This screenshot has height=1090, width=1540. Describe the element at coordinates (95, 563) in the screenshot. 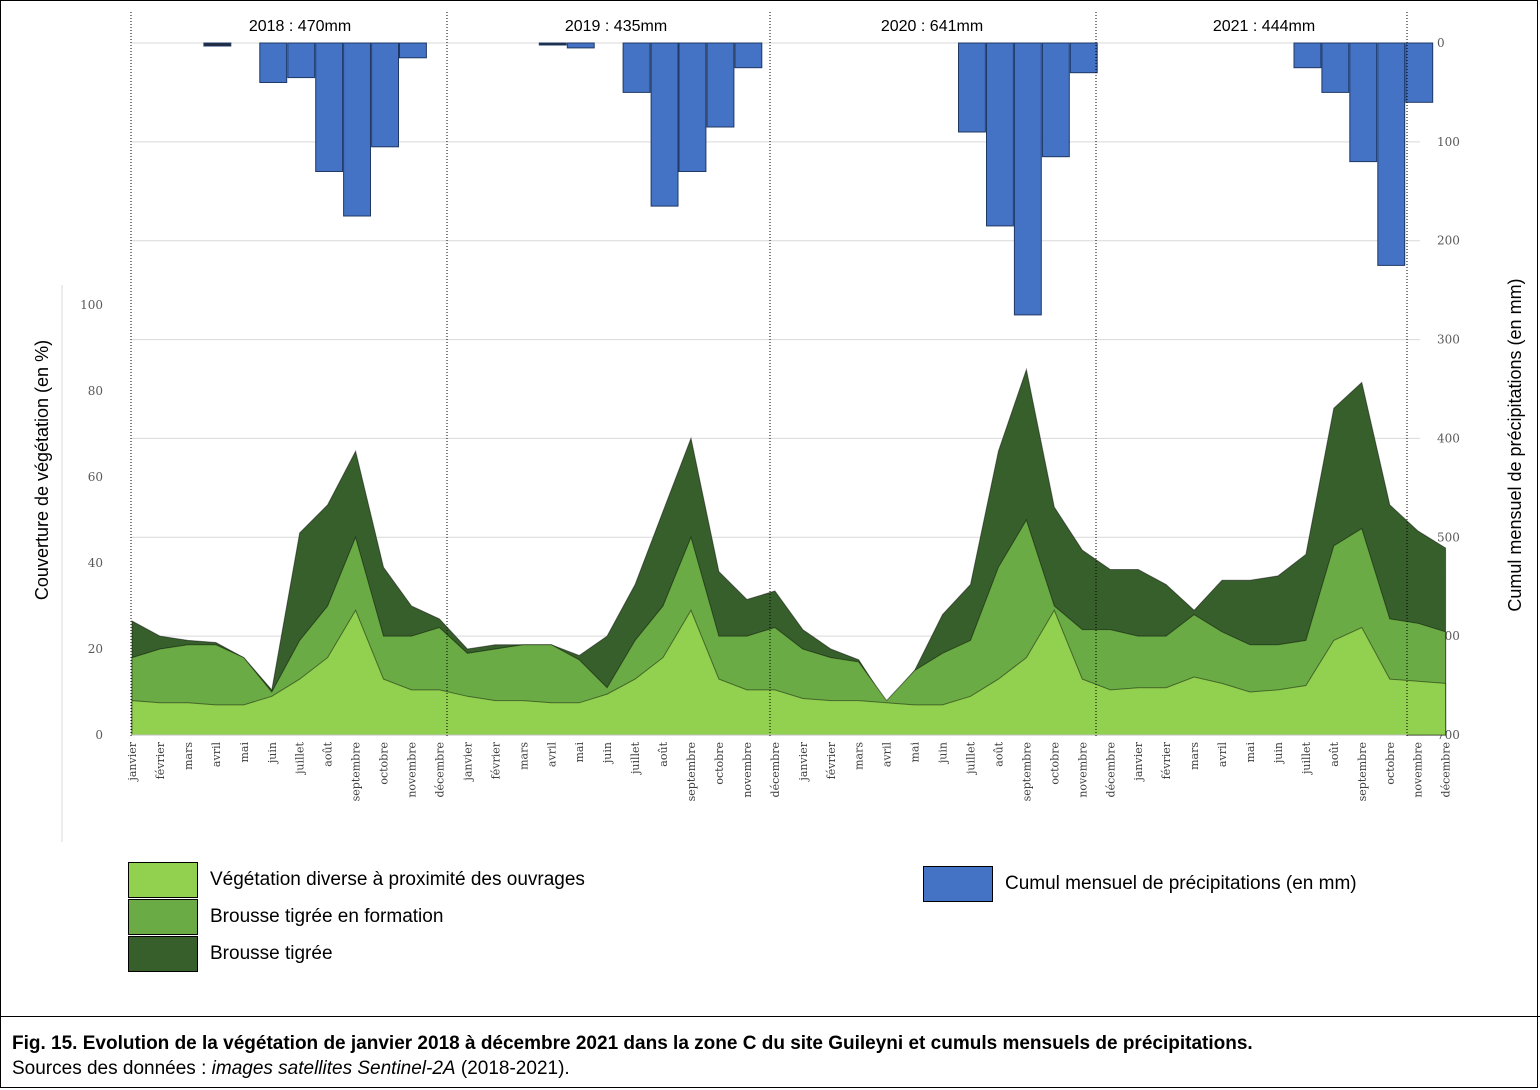

I see `left-tick-label: 40` at that location.